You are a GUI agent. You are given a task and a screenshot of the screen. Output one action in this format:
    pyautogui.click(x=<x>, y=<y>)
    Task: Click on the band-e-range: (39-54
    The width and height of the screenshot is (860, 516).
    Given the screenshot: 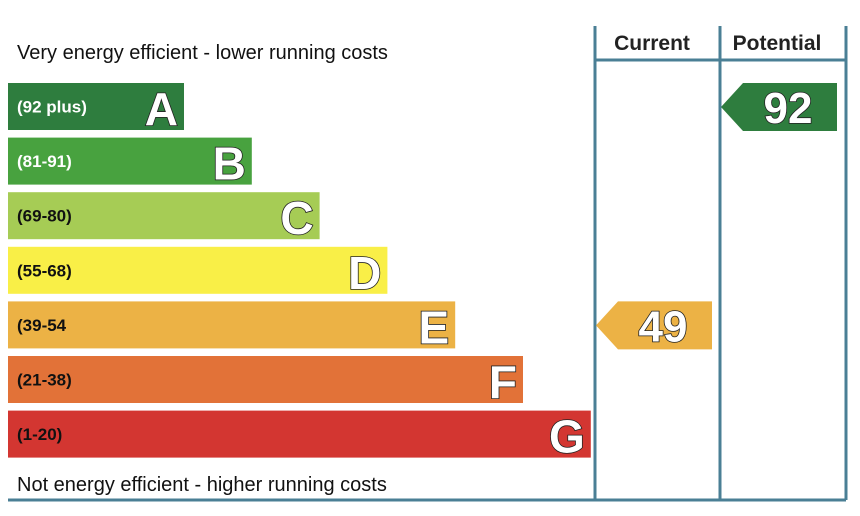 What is the action you would take?
    pyautogui.click(x=42, y=325)
    